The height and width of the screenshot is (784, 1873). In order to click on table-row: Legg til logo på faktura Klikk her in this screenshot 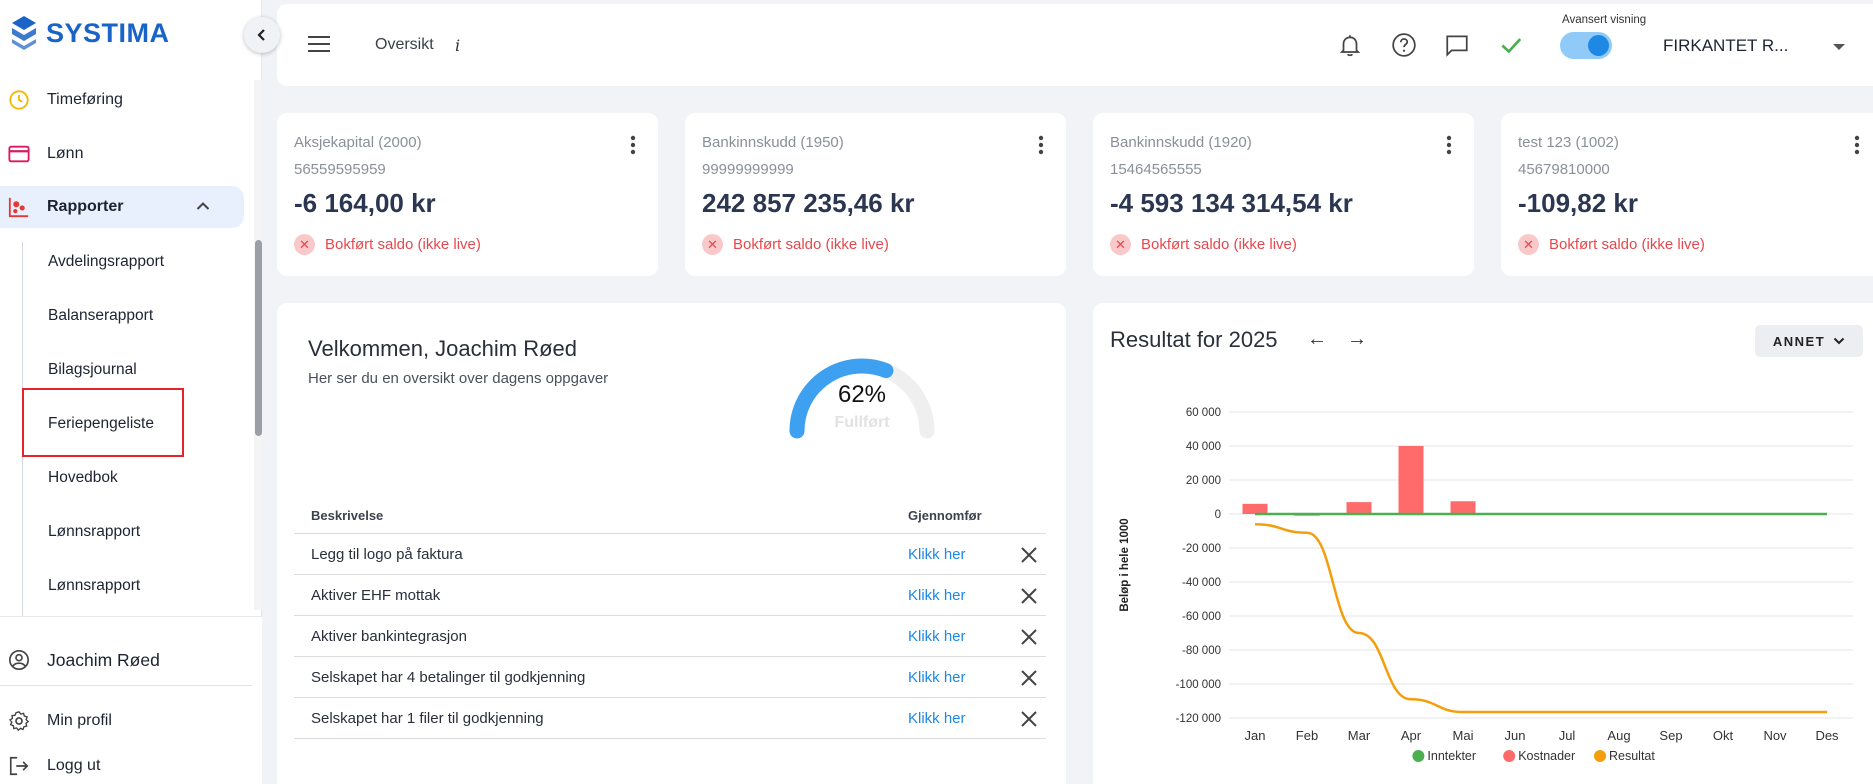, I will do `click(670, 554)`.